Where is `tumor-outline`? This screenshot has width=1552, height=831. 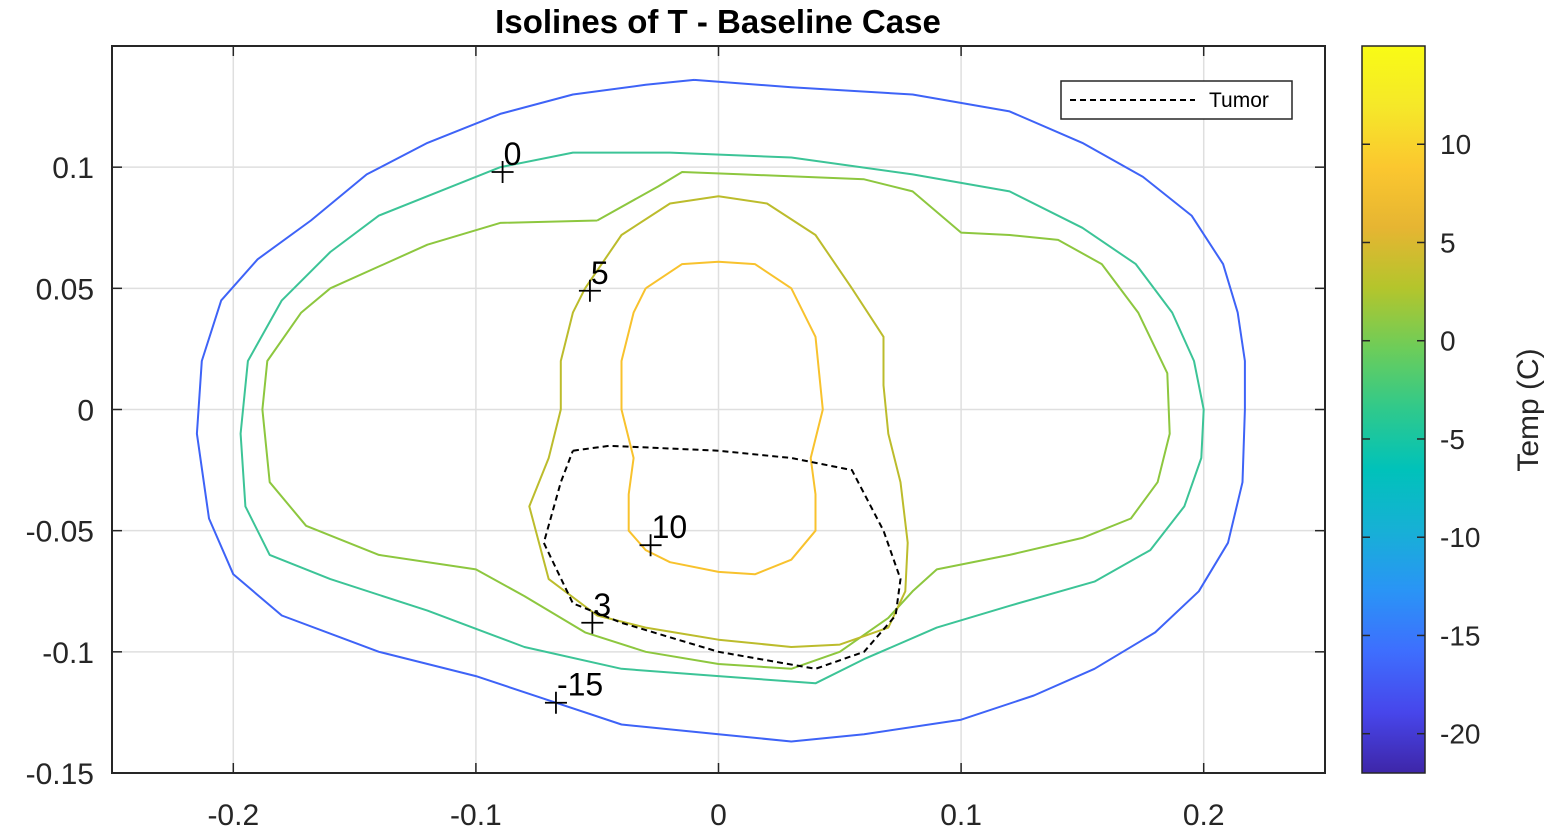 tumor-outline is located at coordinates (722, 557).